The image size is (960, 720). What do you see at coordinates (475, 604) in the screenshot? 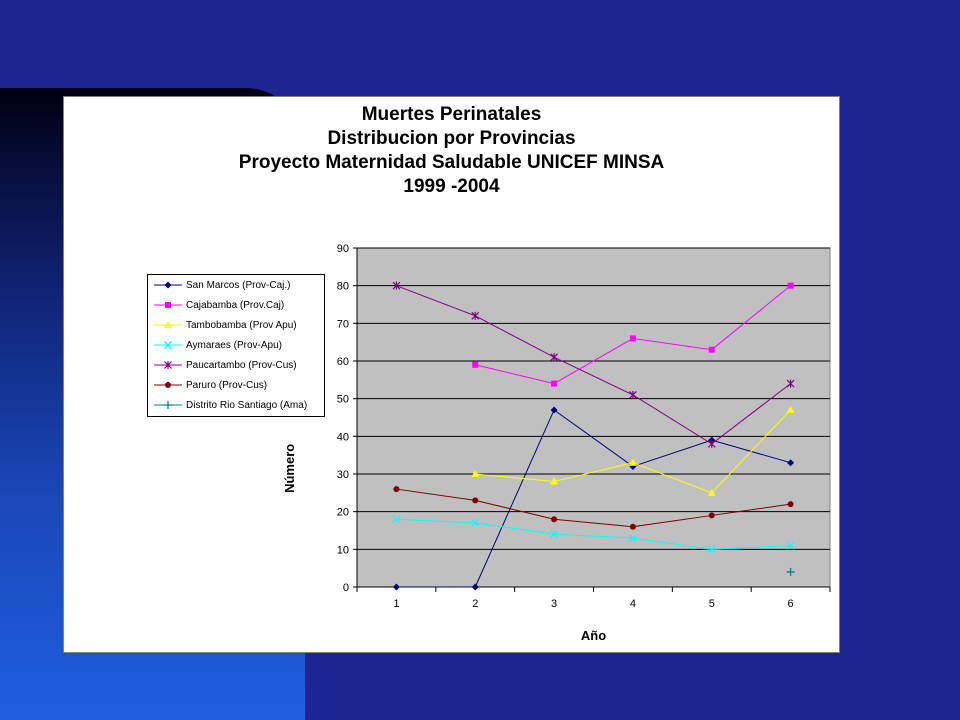
I see `x-tick-label: 2` at bounding box center [475, 604].